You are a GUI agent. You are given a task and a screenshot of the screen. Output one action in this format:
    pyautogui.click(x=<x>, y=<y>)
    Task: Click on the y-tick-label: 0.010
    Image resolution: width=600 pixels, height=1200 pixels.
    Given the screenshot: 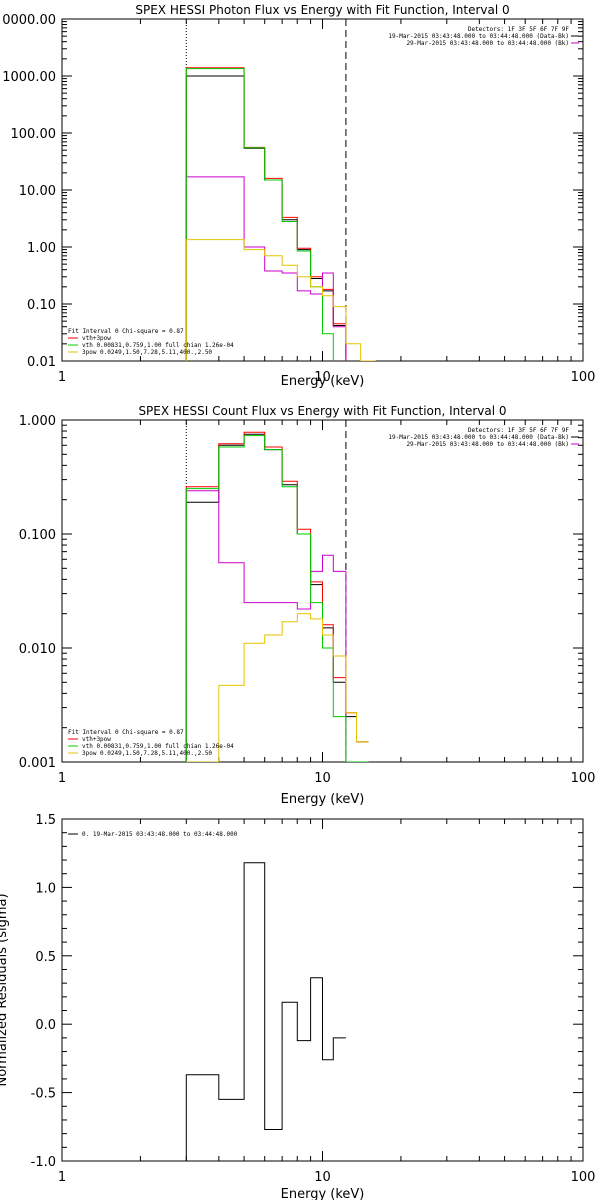 What is the action you would take?
    pyautogui.click(x=37, y=649)
    